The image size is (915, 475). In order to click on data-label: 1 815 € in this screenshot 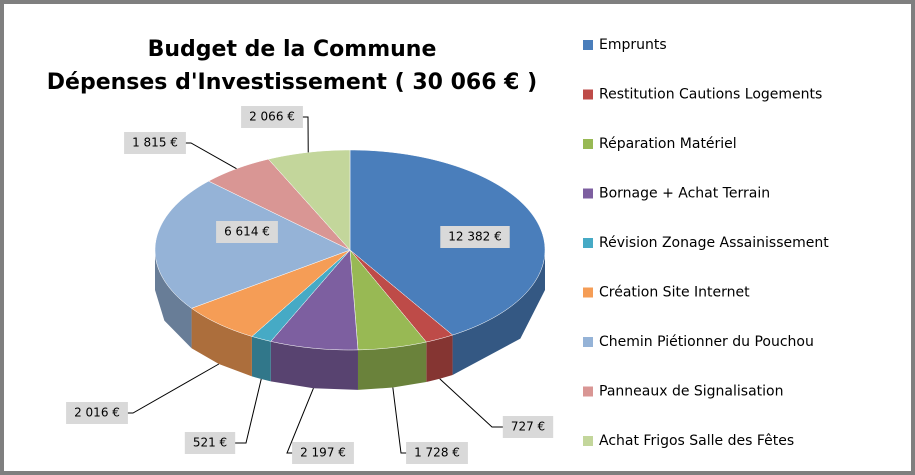, I will do `click(155, 143)`.